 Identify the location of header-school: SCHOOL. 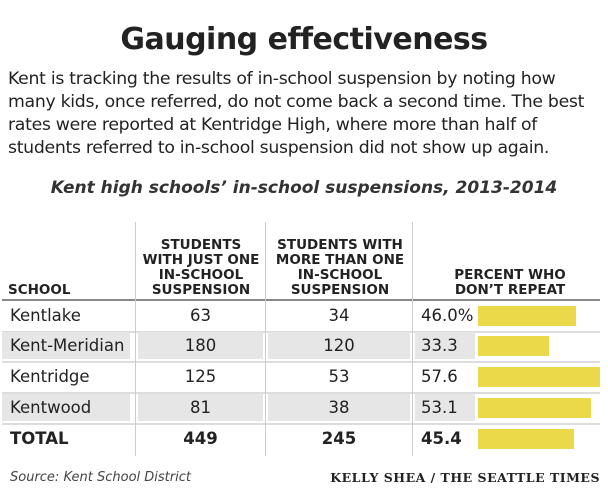
(39, 290).